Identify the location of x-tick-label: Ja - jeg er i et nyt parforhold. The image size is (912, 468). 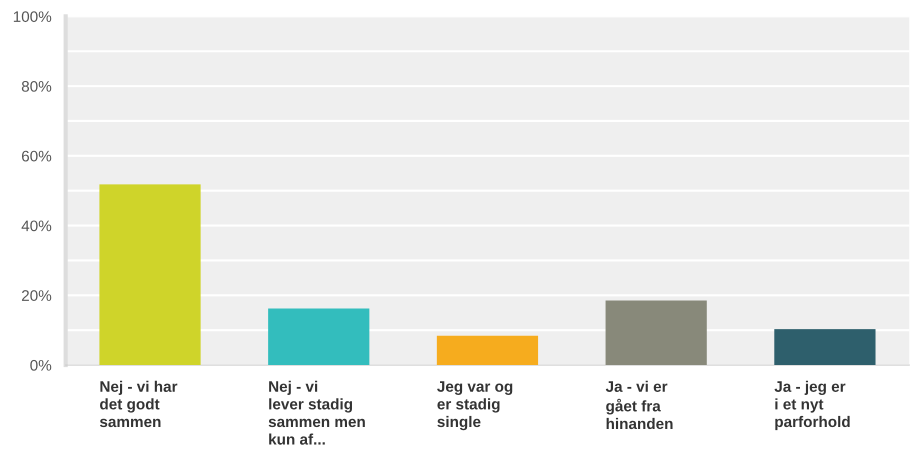
(812, 405).